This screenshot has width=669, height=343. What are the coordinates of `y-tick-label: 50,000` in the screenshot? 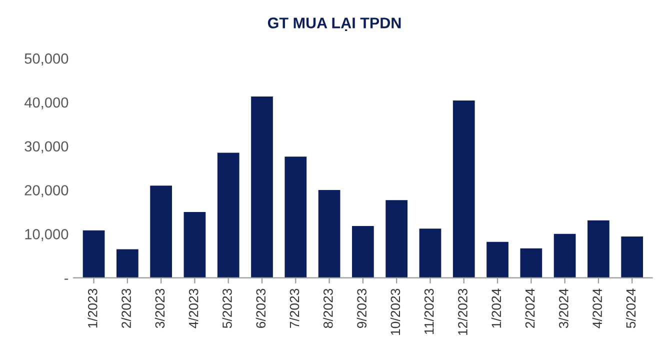 It's located at (46, 59).